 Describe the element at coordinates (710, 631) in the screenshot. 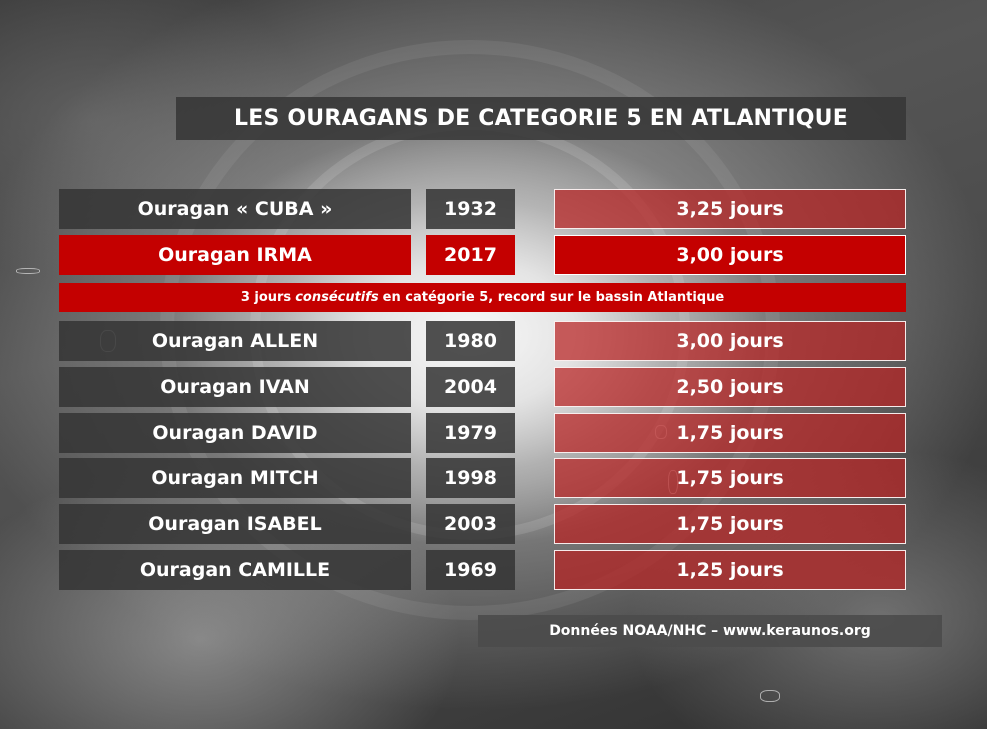

I see `source-credit: Données NOAA/NHC – www.keraunos.org` at that location.